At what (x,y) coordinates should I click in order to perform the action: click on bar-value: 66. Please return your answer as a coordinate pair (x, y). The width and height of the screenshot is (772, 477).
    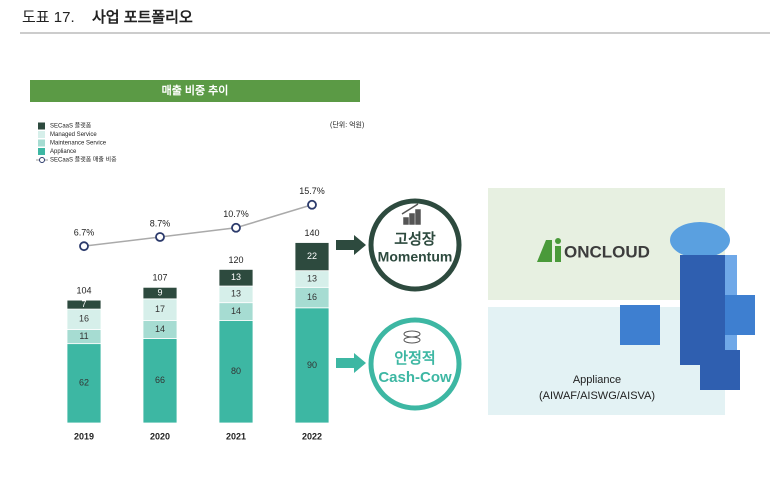
    Looking at the image, I should click on (160, 380).